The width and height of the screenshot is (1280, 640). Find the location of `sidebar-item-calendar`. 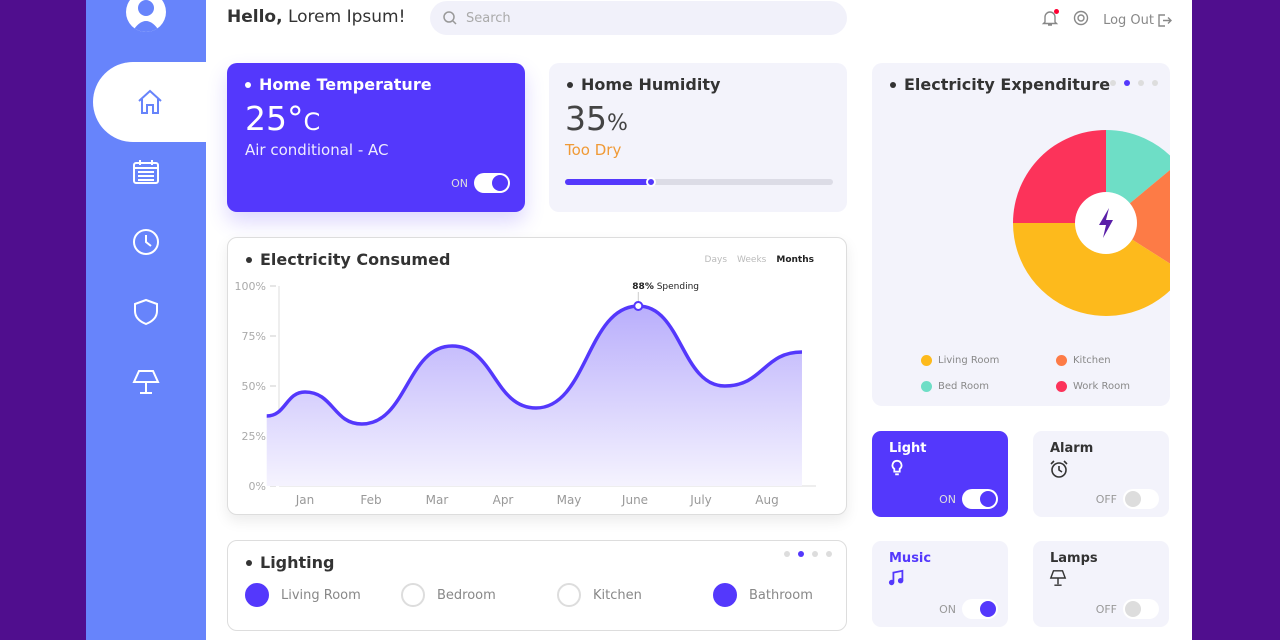

sidebar-item-calendar is located at coordinates (146, 172).